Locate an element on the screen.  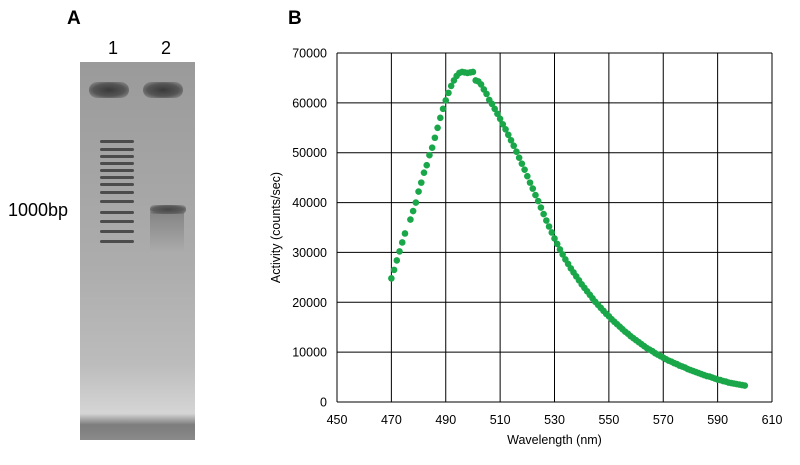
y-tick-label: 70000 is located at coordinates (309, 54).